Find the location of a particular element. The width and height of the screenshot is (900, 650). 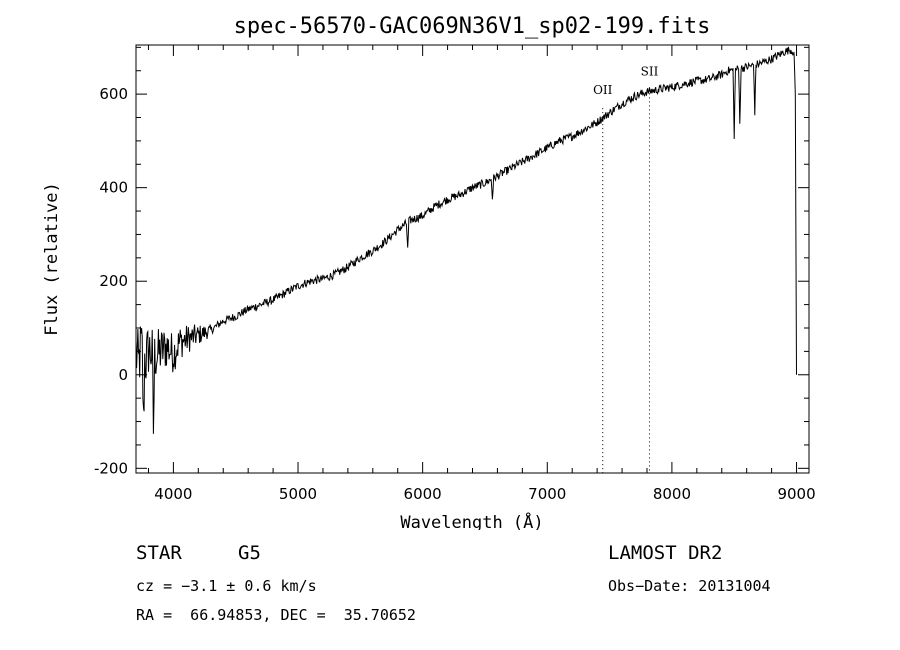

x-tick-label: 8000 is located at coordinates (672, 494).